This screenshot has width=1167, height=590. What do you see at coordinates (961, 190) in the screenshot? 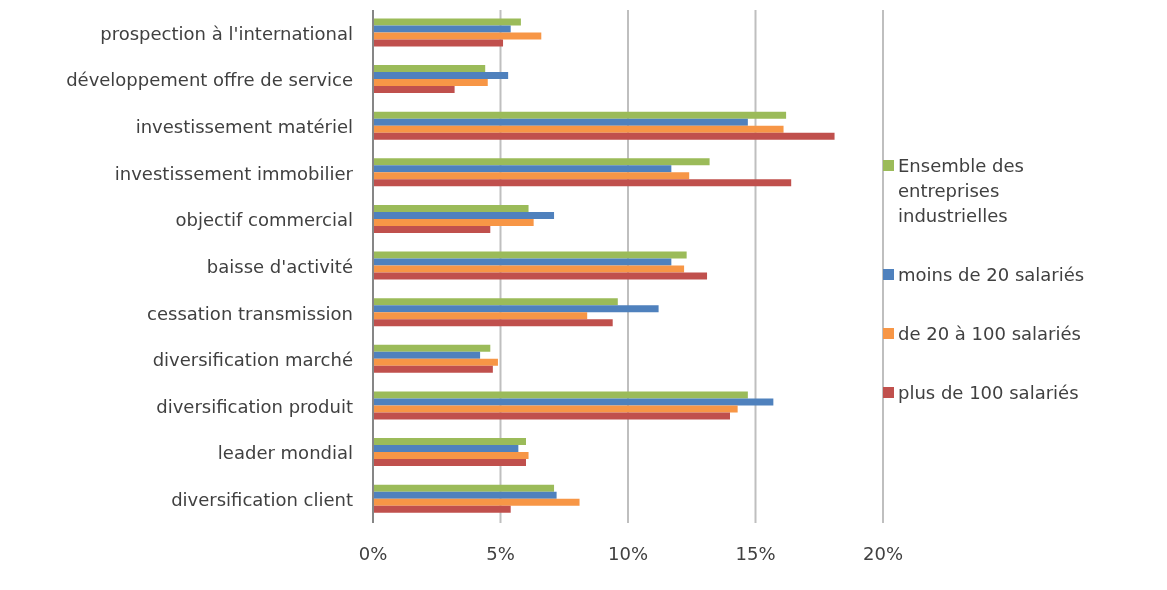
I see `legend-label: Ensemble des entreprises industrielles` at bounding box center [961, 190].